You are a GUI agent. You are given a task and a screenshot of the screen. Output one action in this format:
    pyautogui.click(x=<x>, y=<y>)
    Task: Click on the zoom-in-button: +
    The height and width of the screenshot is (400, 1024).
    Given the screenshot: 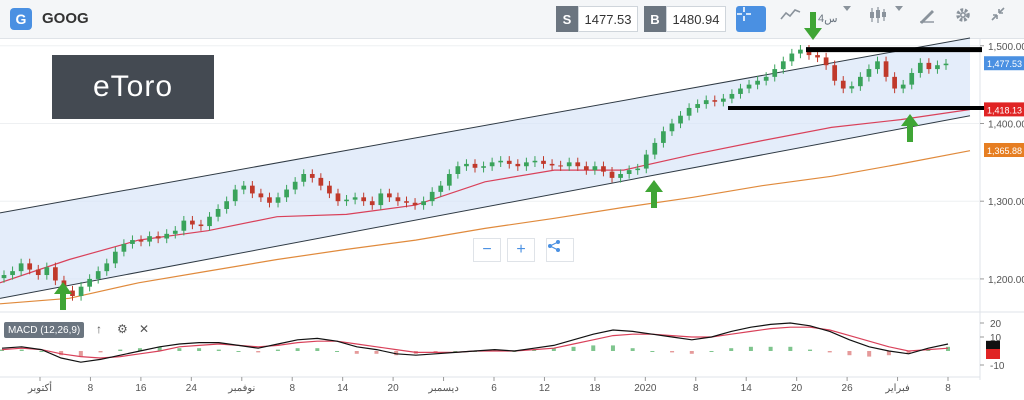 What is the action you would take?
    pyautogui.click(x=521, y=250)
    